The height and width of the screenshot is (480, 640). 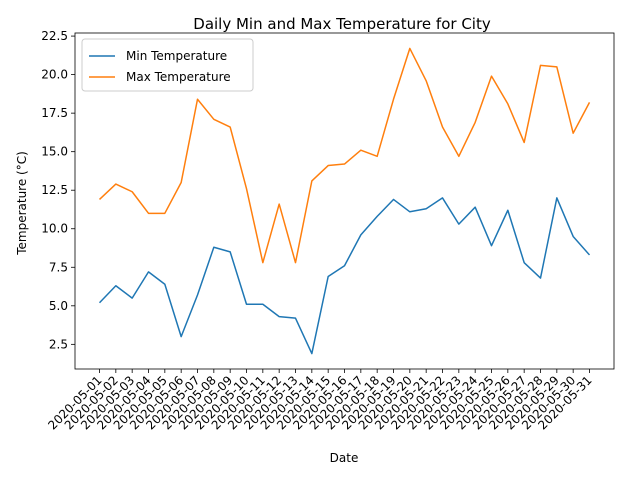 What do you see at coordinates (58, 267) in the screenshot?
I see `y-tick-label: 7.5` at bounding box center [58, 267].